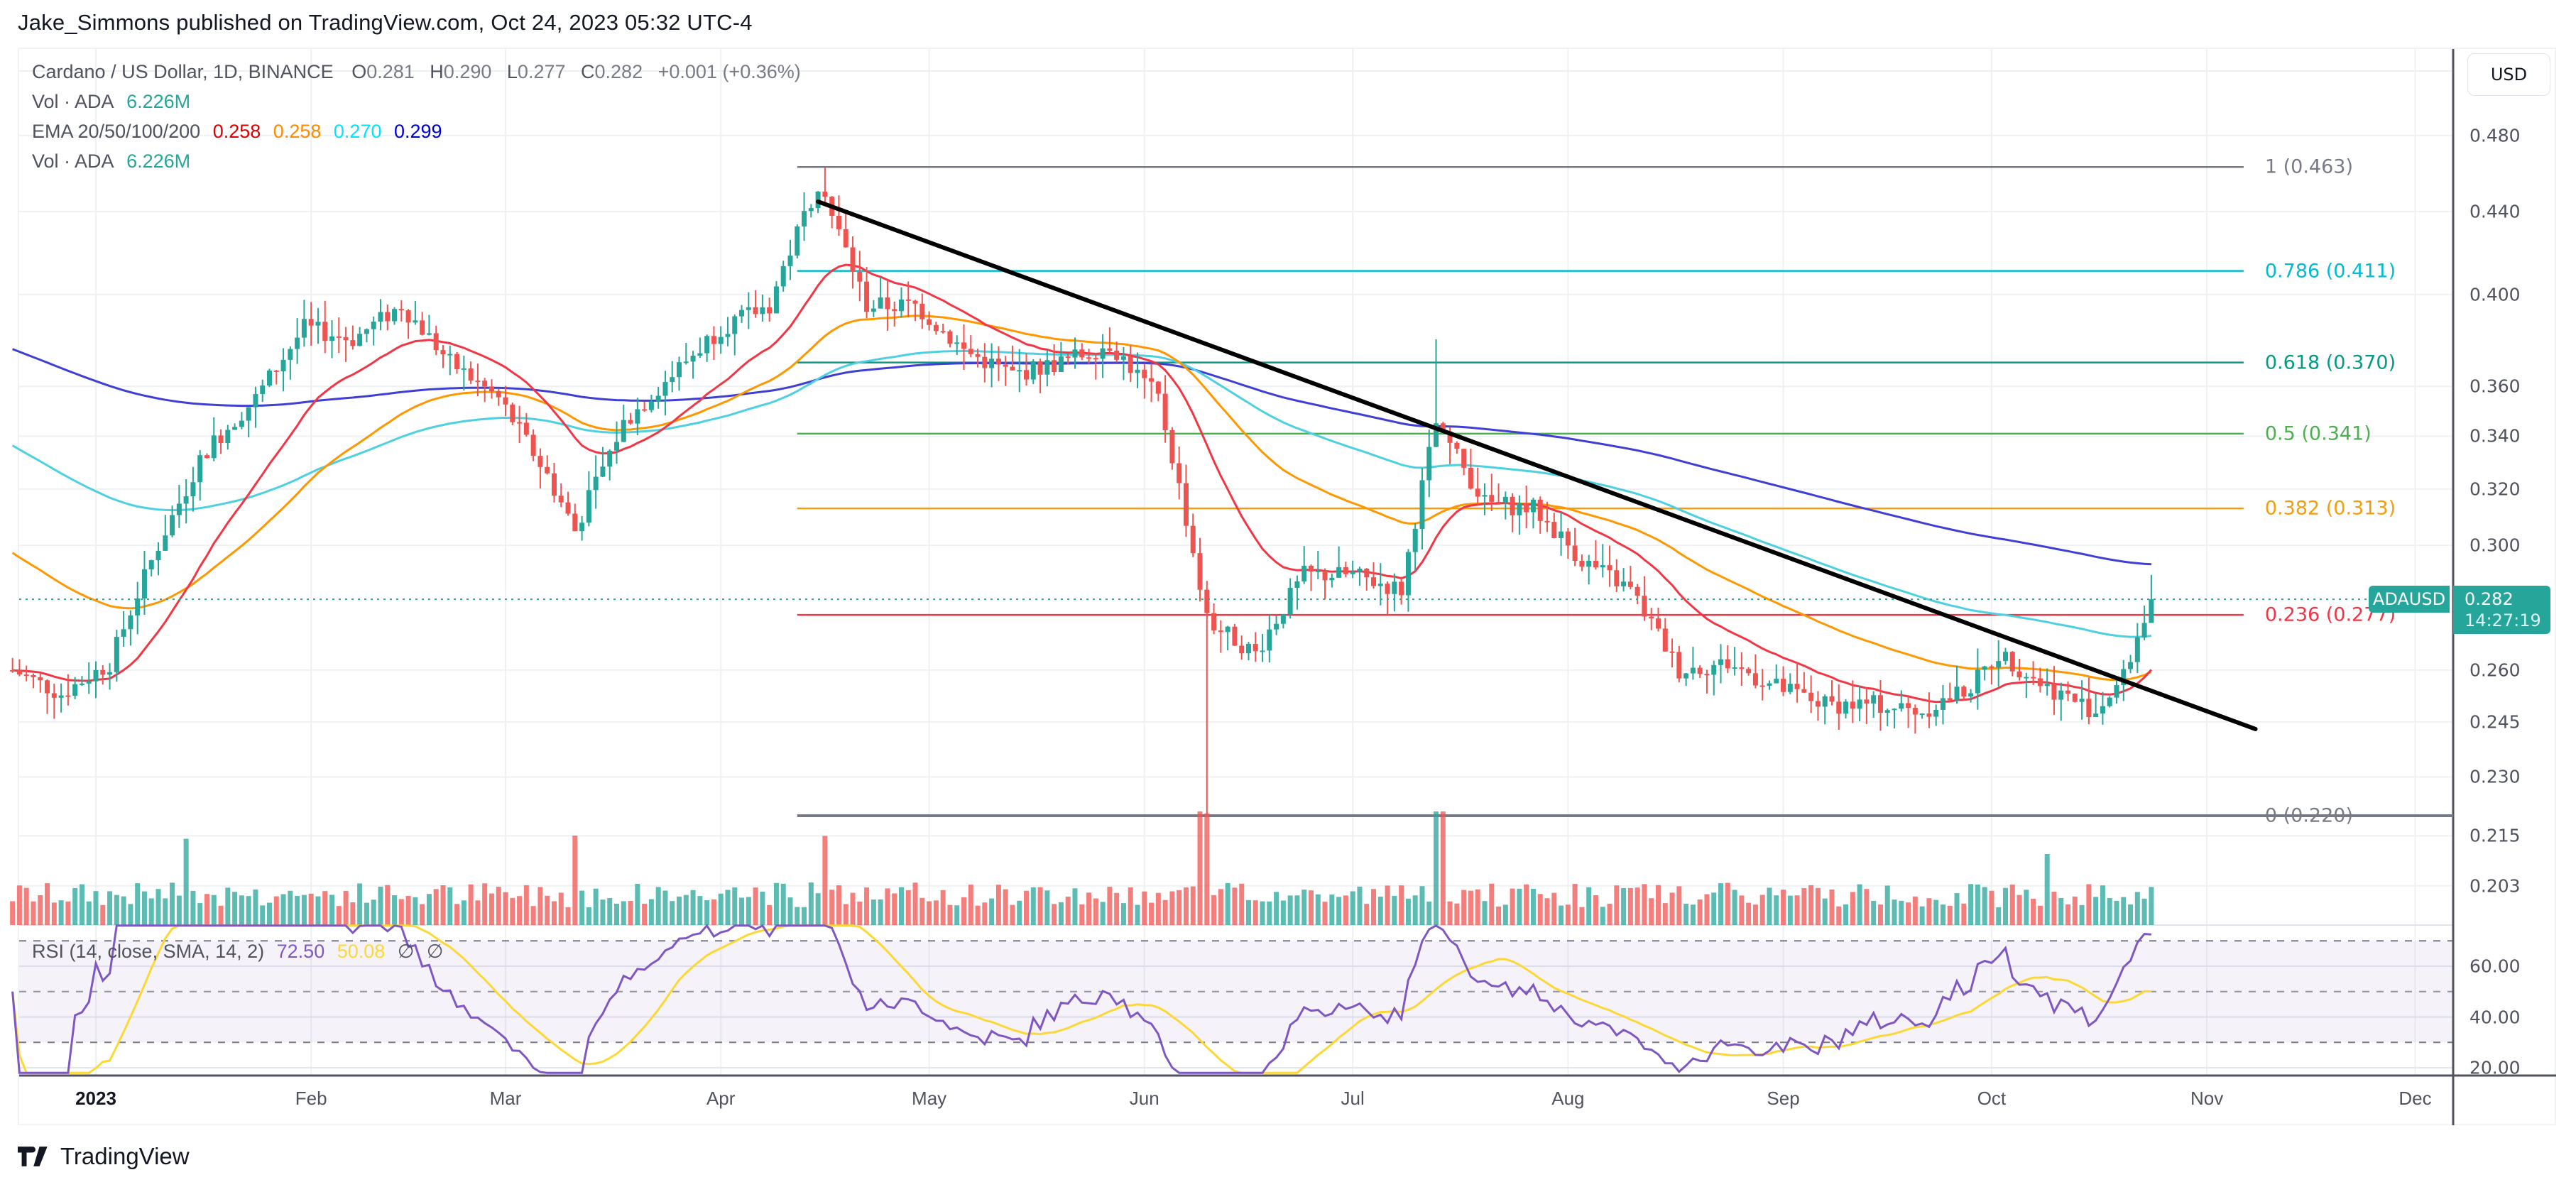  What do you see at coordinates (2495, 722) in the screenshot?
I see `price-tick: 0.245` at bounding box center [2495, 722].